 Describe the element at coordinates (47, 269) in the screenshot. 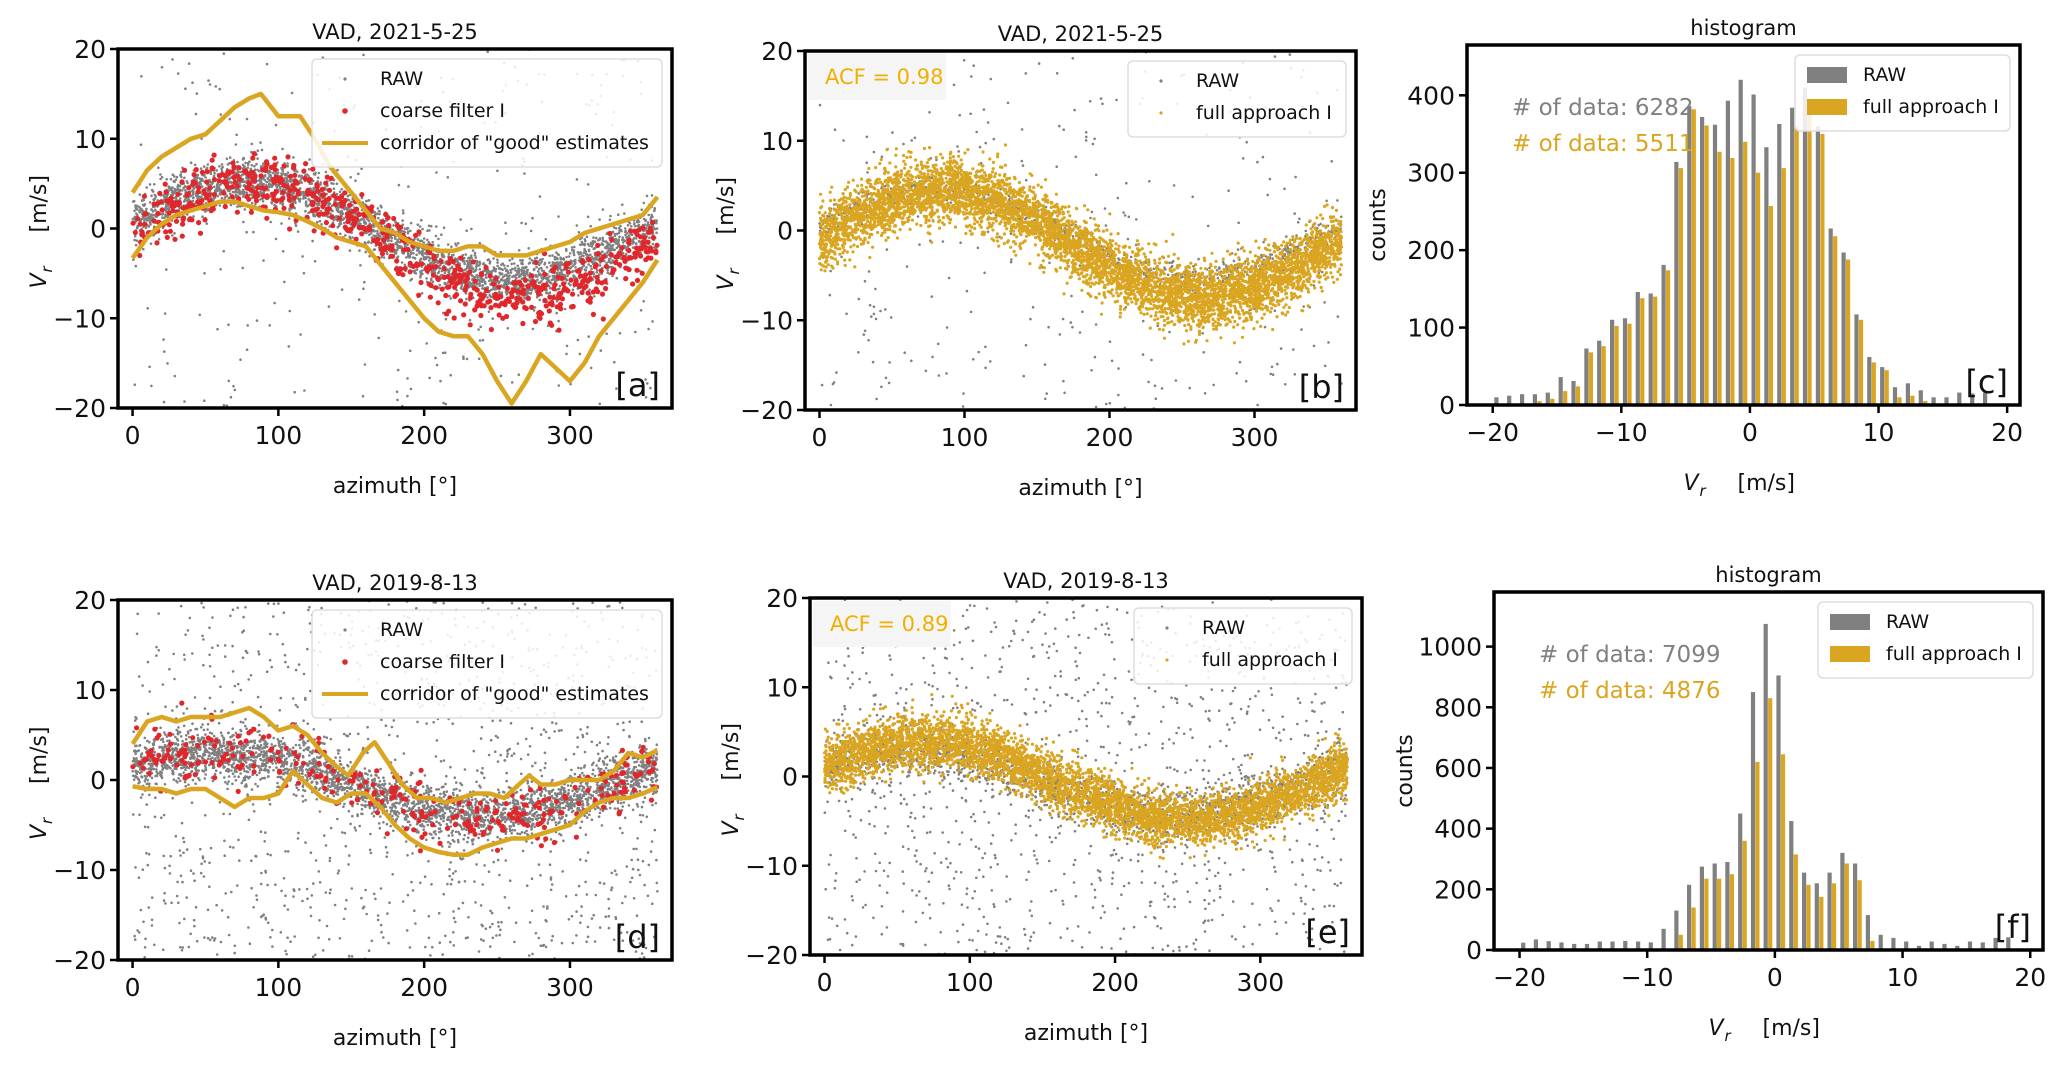

I see `y-axis-label-sub: r` at that location.